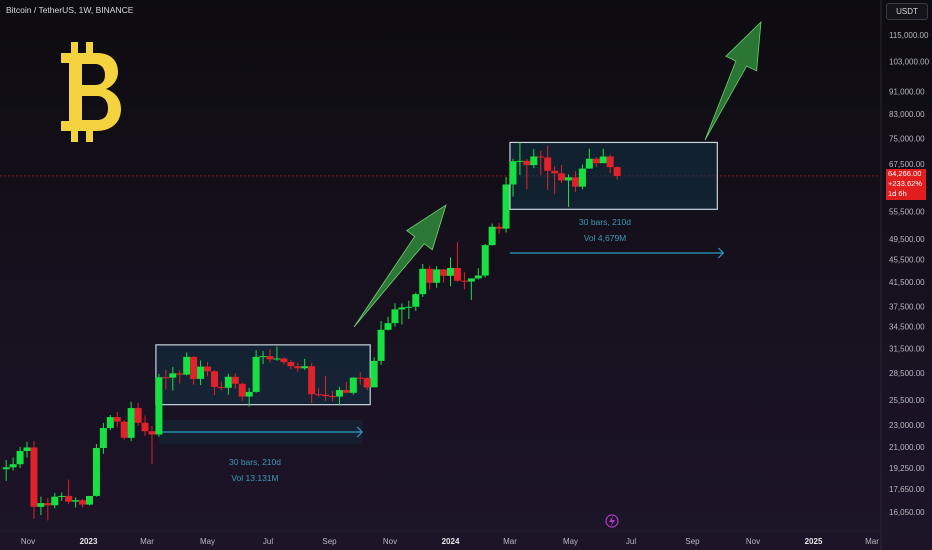  I want to click on x-tick-label: 2023, so click(89, 541).